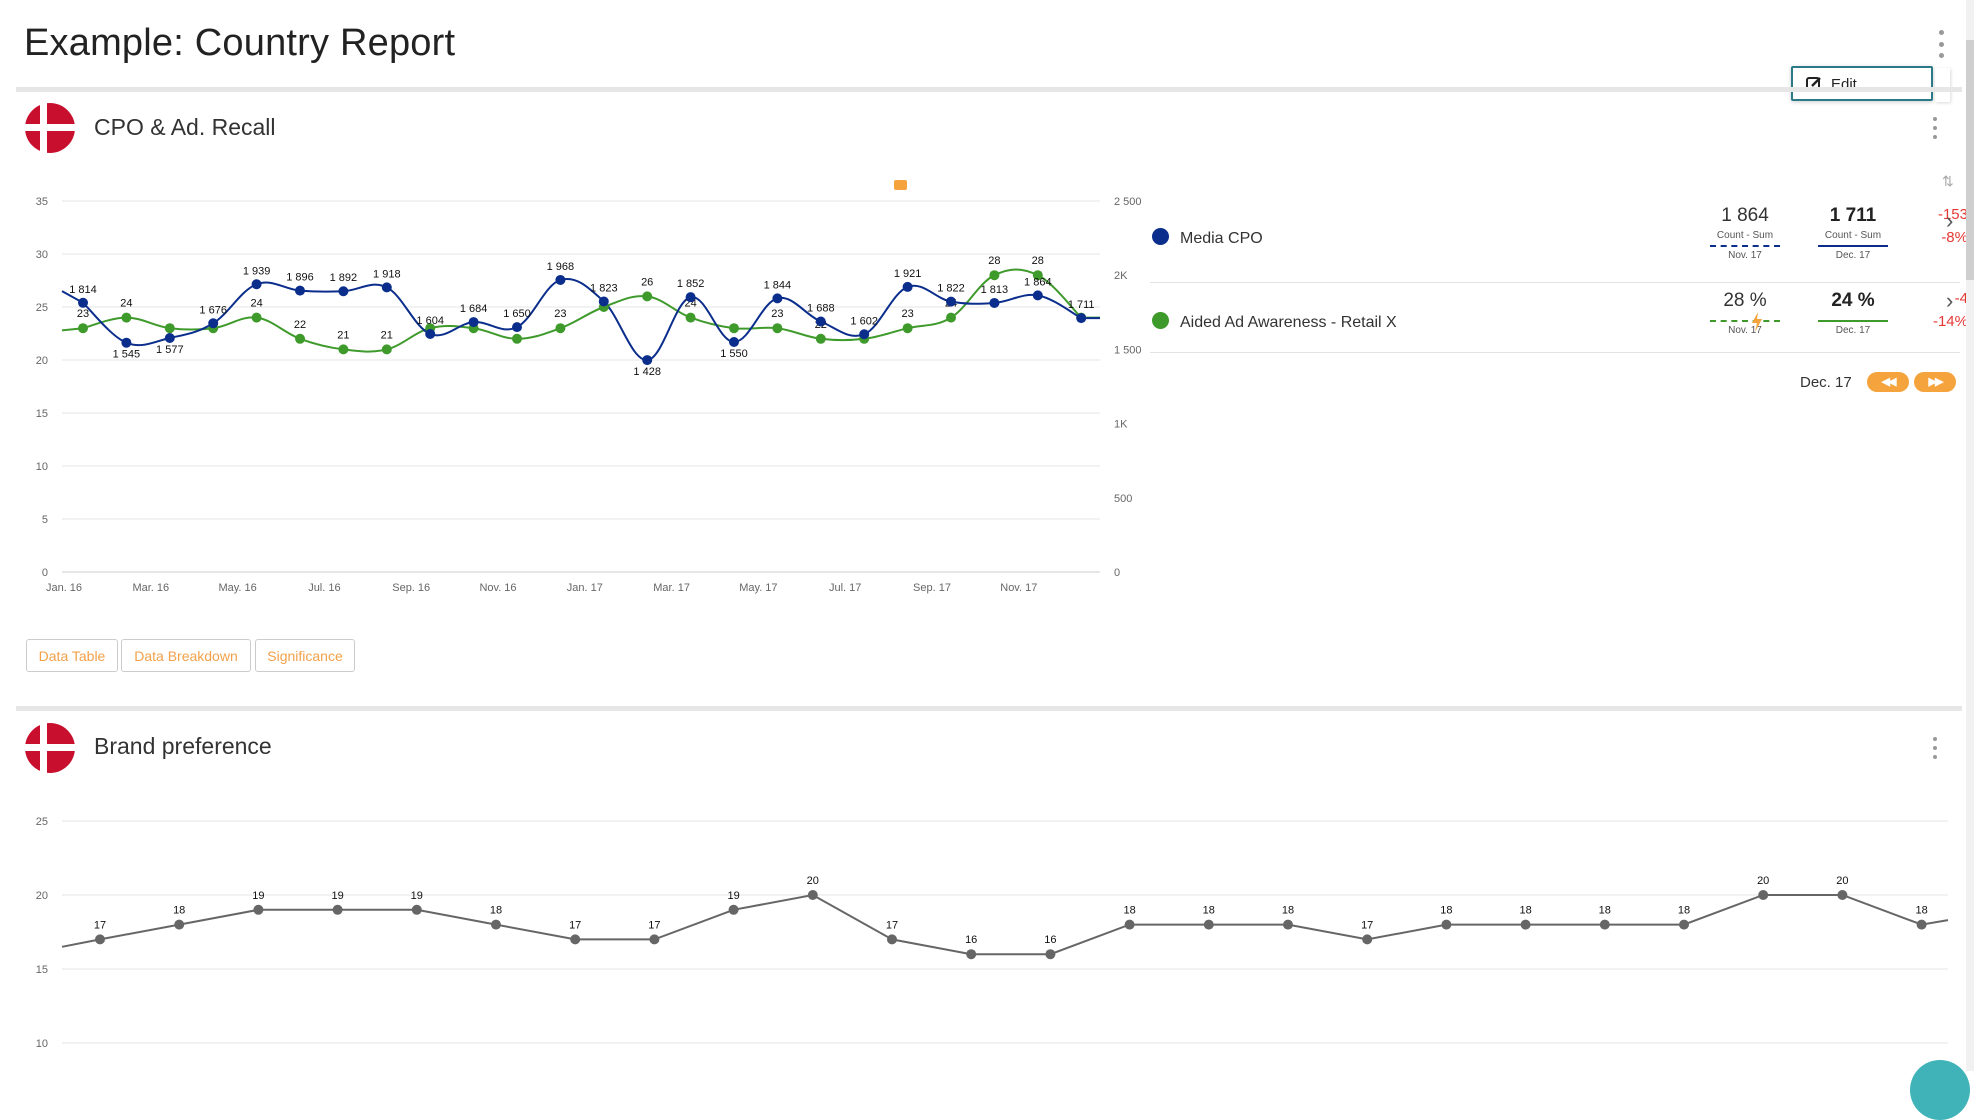 Image resolution: width=1974 pixels, height=1120 pixels. Describe the element at coordinates (1935, 382) in the screenshot. I see `skip-forward-button: ▶▶` at that location.